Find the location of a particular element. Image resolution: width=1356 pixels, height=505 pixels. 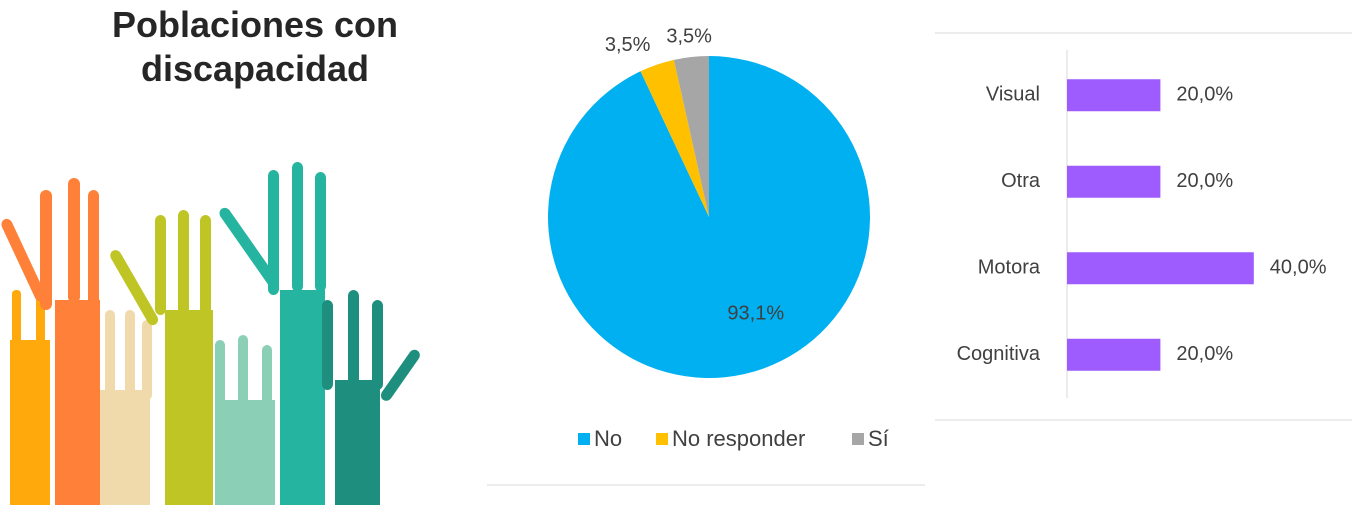

category-label: Motora is located at coordinates (1009, 268).